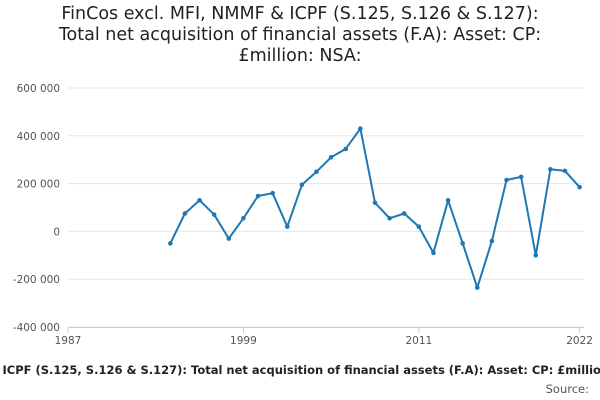 The image size is (600, 400). Describe the element at coordinates (567, 389) in the screenshot. I see `source-label: Source:` at that location.